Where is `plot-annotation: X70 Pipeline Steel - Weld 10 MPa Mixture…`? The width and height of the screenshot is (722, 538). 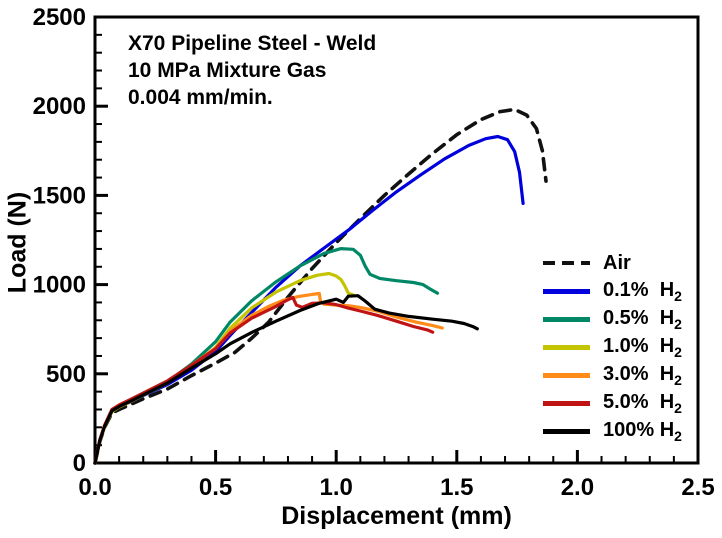 plot-annotation: X70 Pipeline Steel - Weld 10 MPa Mixture… is located at coordinates (252, 70).